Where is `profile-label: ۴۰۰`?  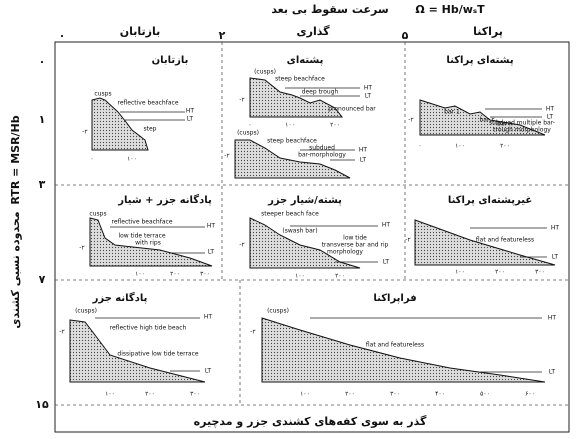 profile-label: ۴۰۰ is located at coordinates (440, 394).